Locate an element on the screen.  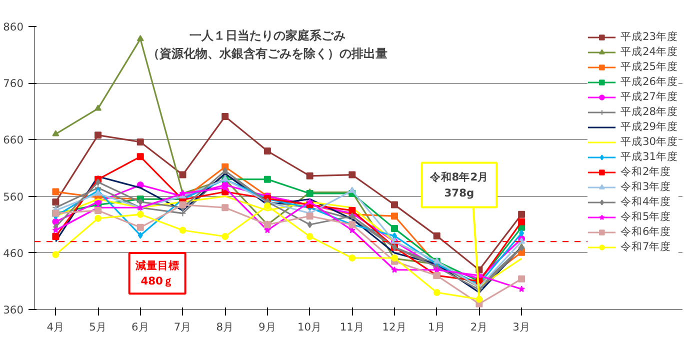
x-tick-label: 1月 is located at coordinates (437, 327).